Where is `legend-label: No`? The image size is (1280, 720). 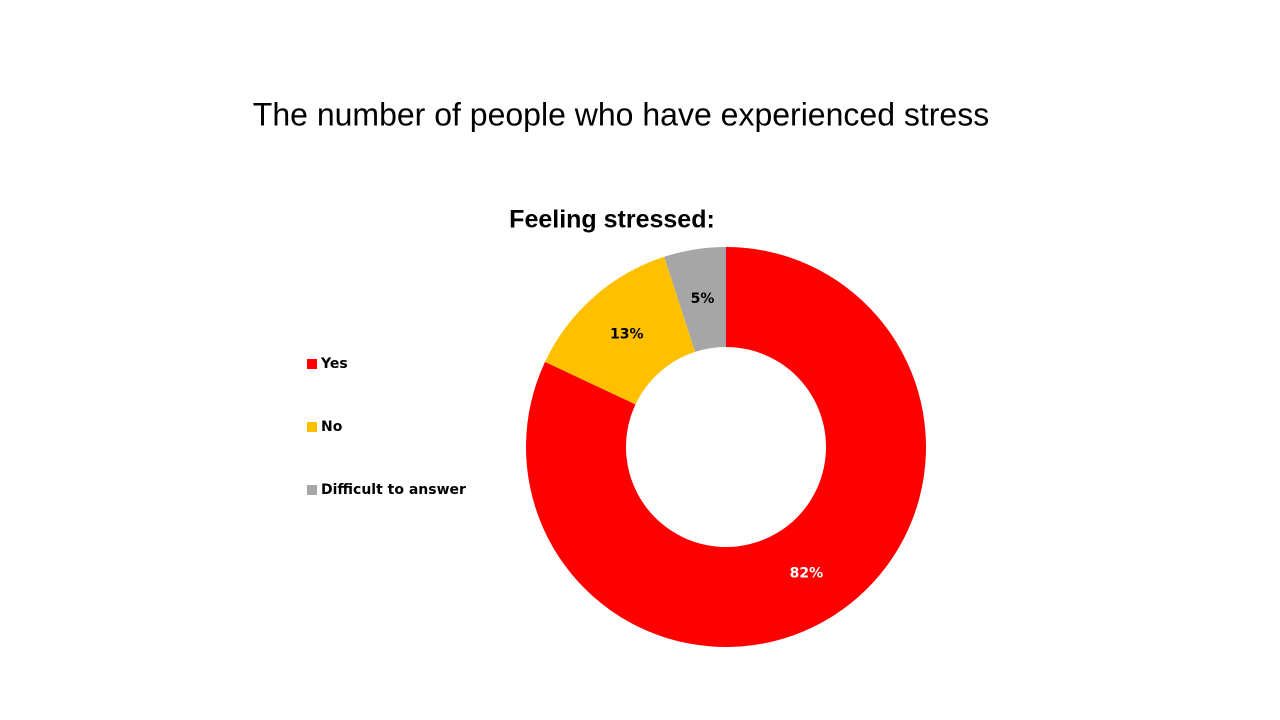 legend-label: No is located at coordinates (332, 427).